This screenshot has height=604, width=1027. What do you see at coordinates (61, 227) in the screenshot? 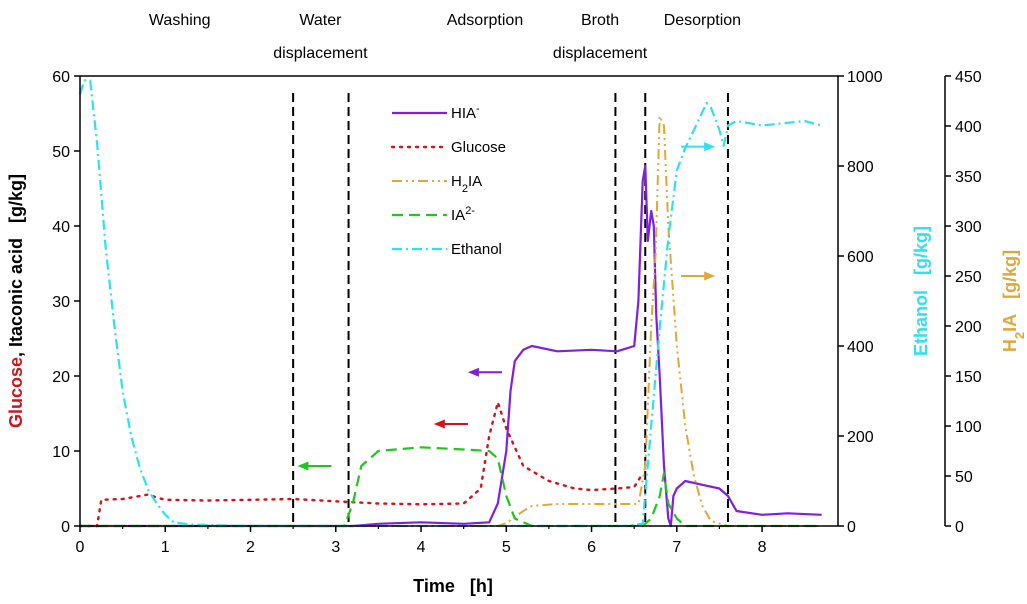
I see `y-left-tick-label-4: 40` at bounding box center [61, 227].